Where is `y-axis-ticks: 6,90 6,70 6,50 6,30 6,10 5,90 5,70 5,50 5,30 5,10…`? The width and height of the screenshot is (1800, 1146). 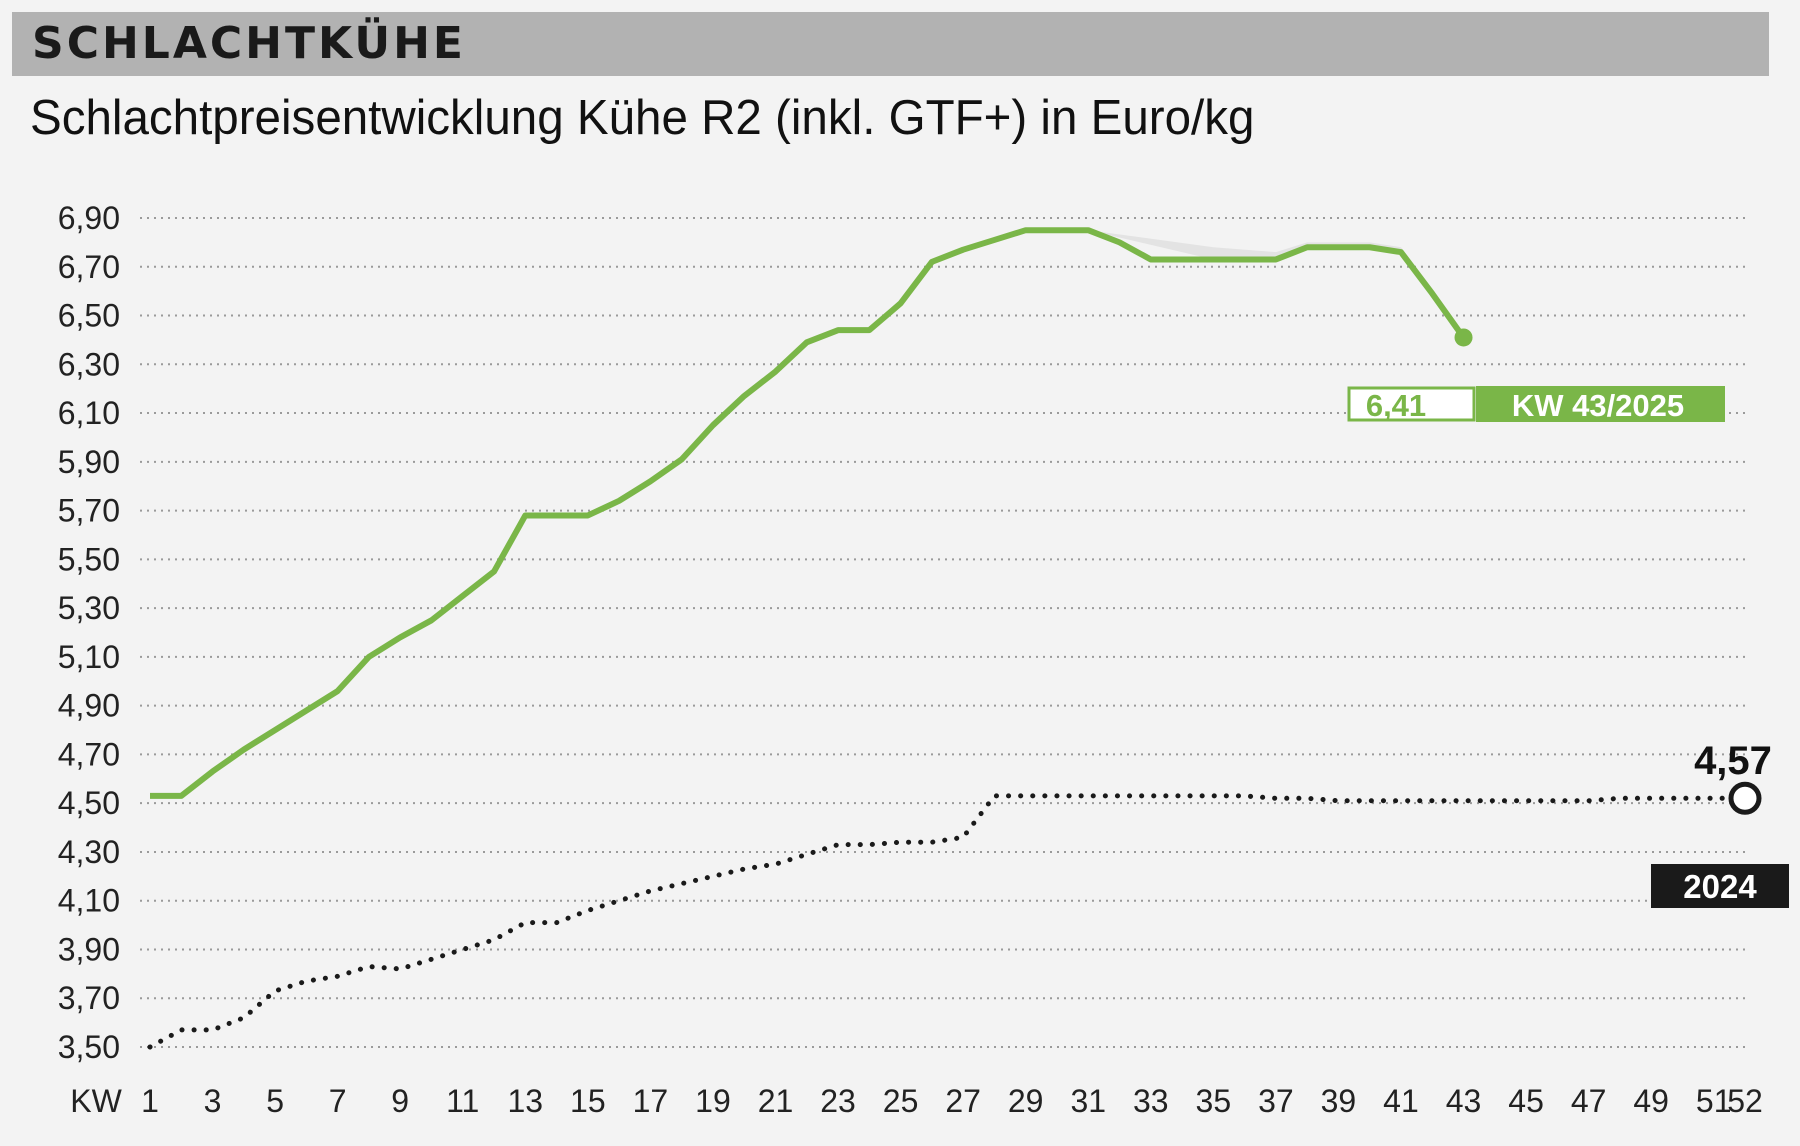
y-axis-ticks: 6,90 6,70 6,50 6,30 6,10 5,90 5,70 5,50 5,30 5,10… is located at coordinates (89, 632).